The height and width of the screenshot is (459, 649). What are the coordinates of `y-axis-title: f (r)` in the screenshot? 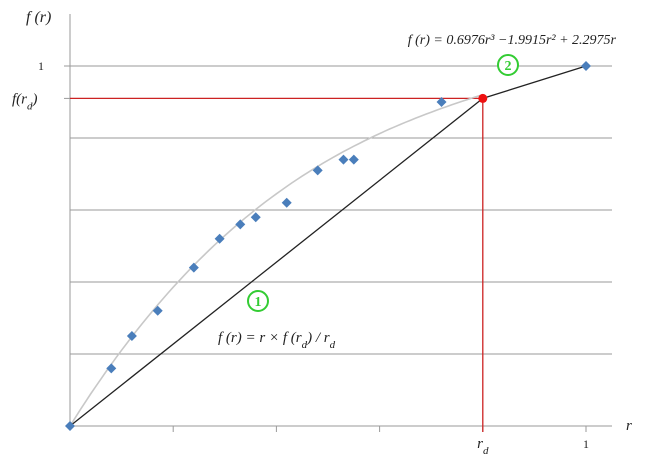 It's located at (38, 17).